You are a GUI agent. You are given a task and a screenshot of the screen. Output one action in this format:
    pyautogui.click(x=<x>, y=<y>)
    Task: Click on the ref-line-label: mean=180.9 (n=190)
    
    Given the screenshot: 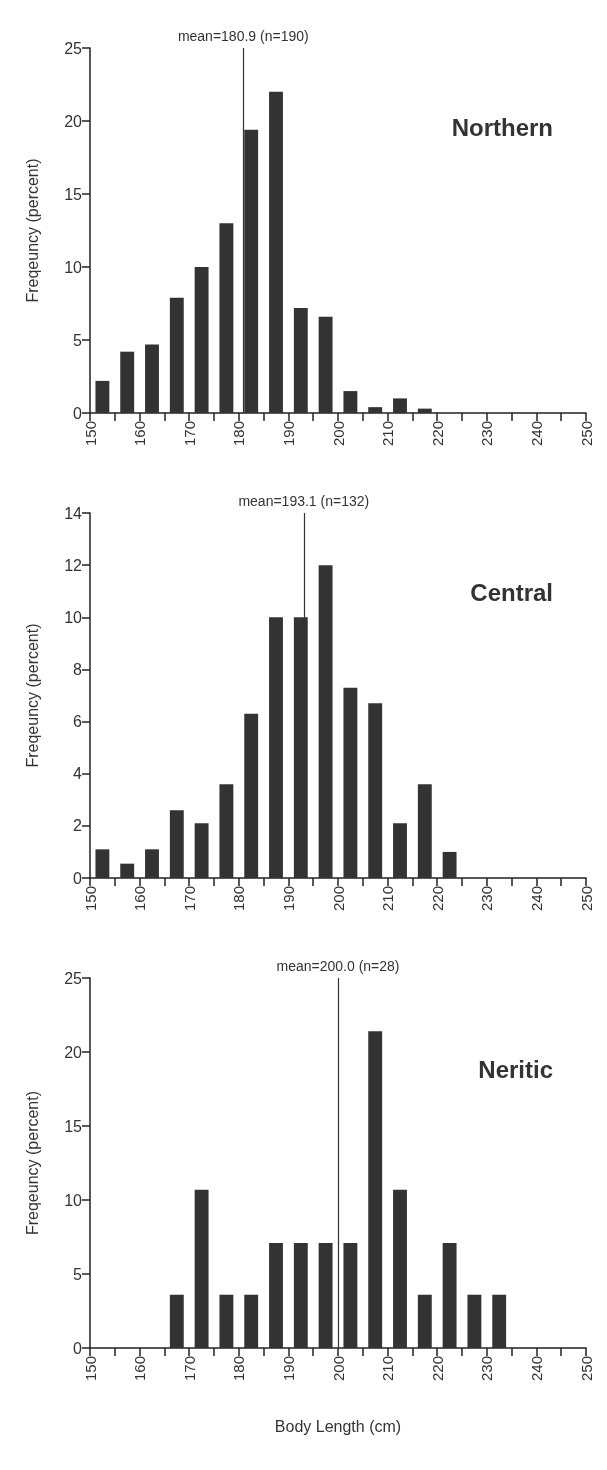 What is the action you would take?
    pyautogui.click(x=243, y=36)
    